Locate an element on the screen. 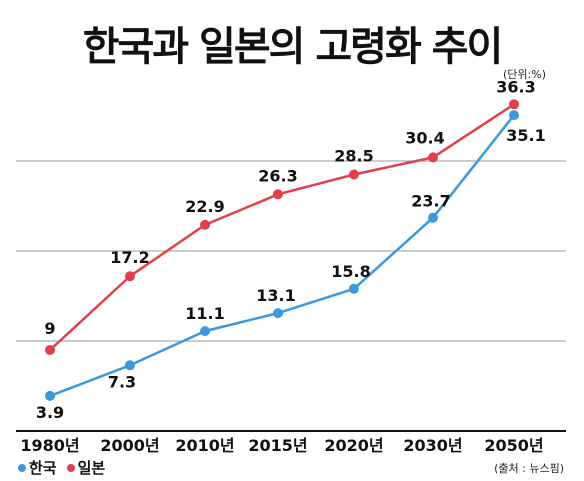  data-label-korea: 35.1 is located at coordinates (525, 135).